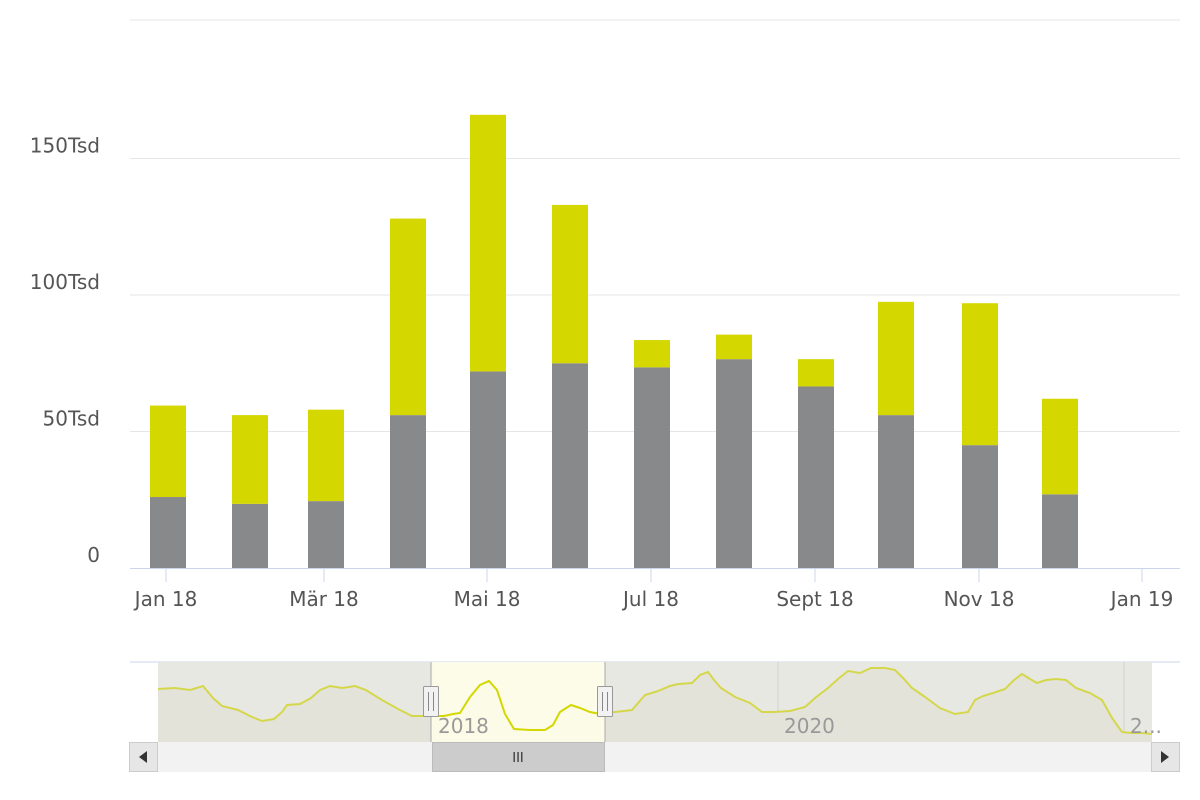 The height and width of the screenshot is (800, 1200). Describe the element at coordinates (165, 599) in the screenshot. I see `x-tick-label: Jan 18` at that location.